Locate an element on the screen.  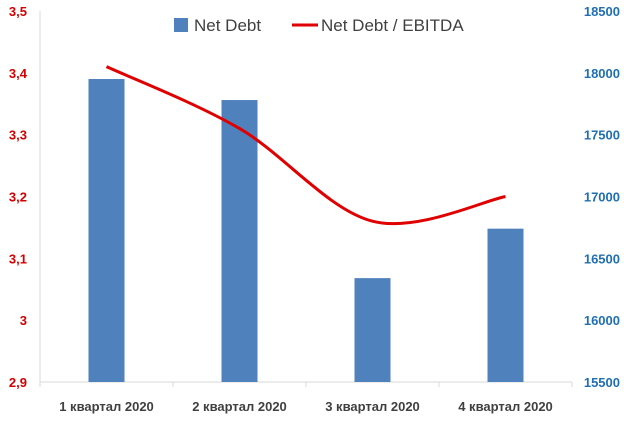
x-axis-tick-label: 2 квартал 2020 is located at coordinates (239, 406).